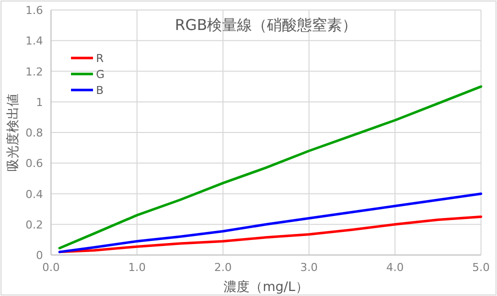 This screenshot has height=296, width=497. What do you see at coordinates (34, 71) in the screenshot?
I see `y-tick-label: 1.2` at bounding box center [34, 71].